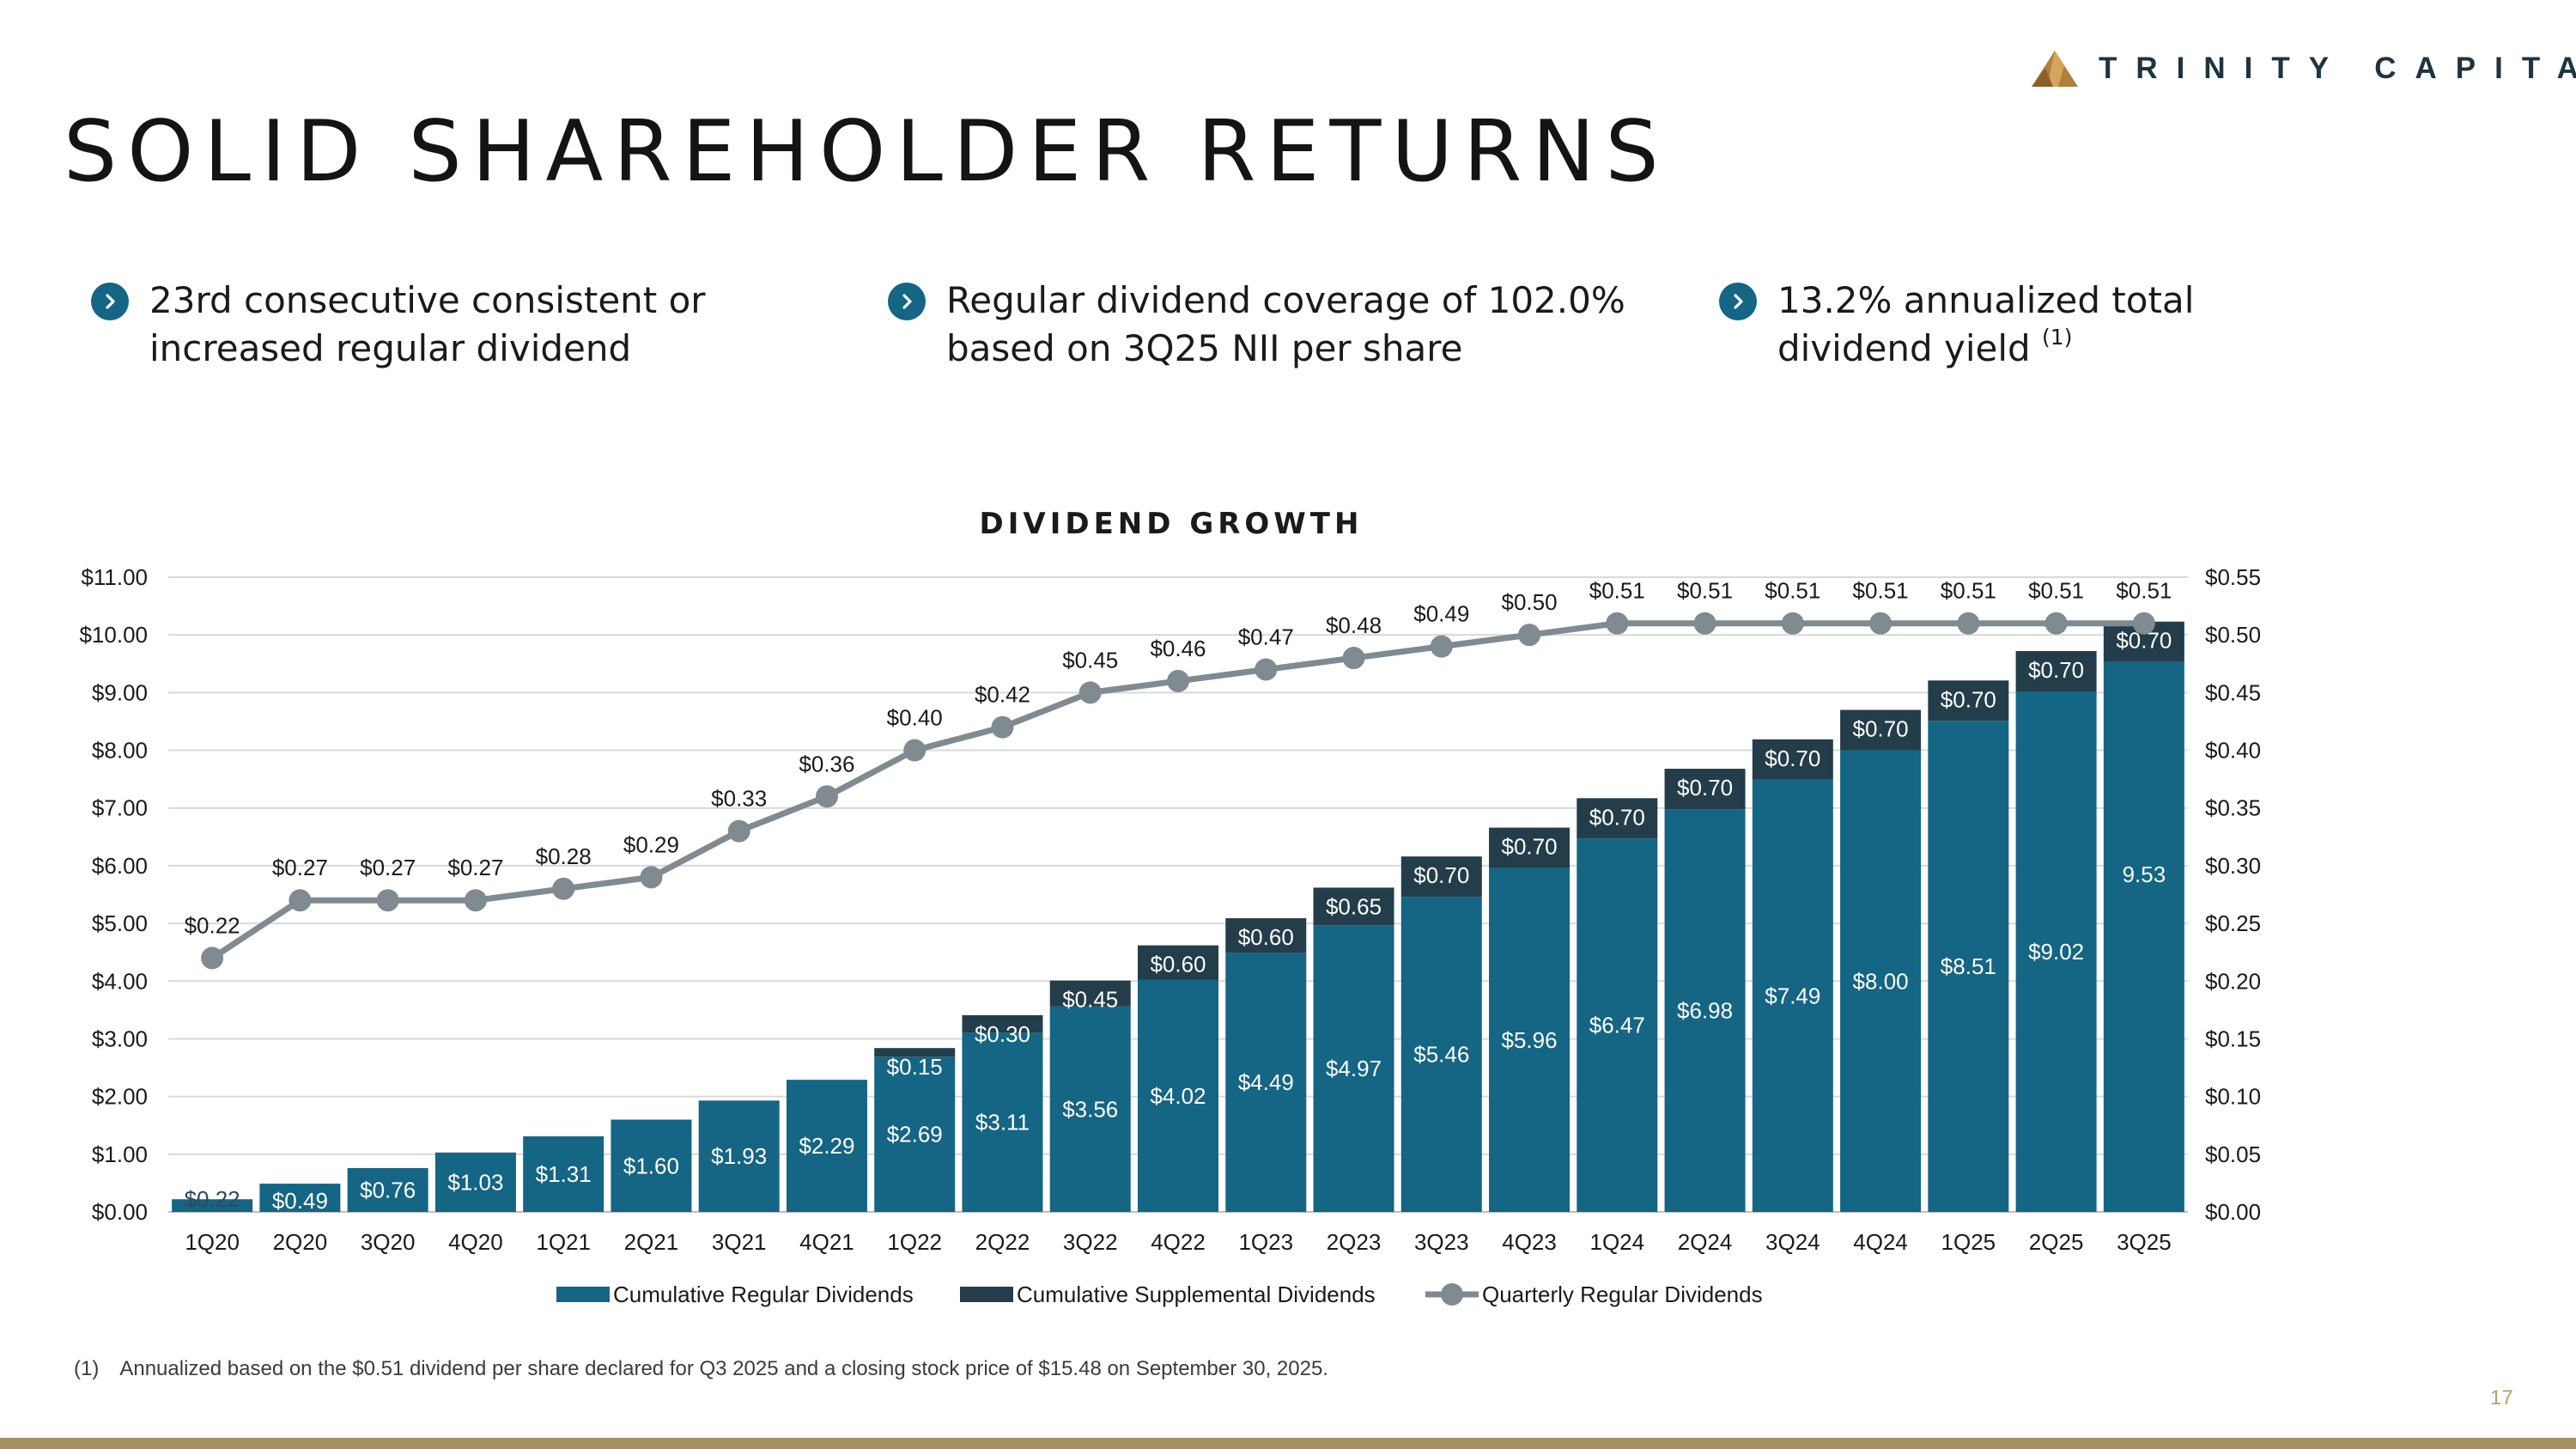 The image size is (2576, 1449). I want to click on right-axis-tick-label: $0.20, so click(2233, 981).